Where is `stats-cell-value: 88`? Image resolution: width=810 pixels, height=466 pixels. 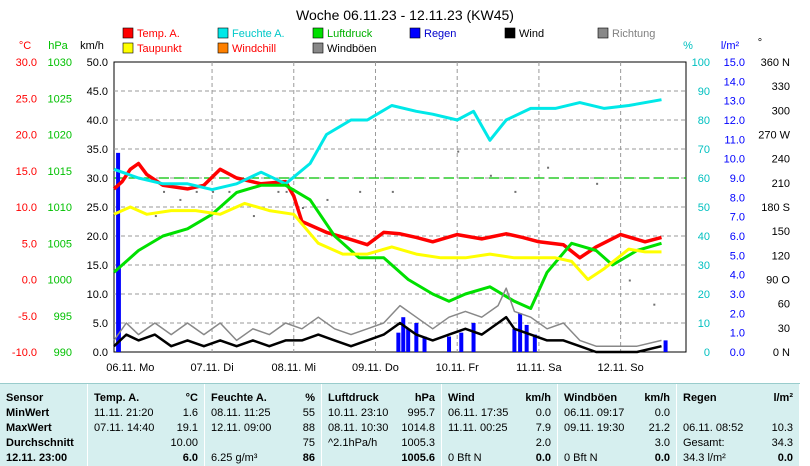
stats-cell-value: 88 is located at coordinates (308, 428).